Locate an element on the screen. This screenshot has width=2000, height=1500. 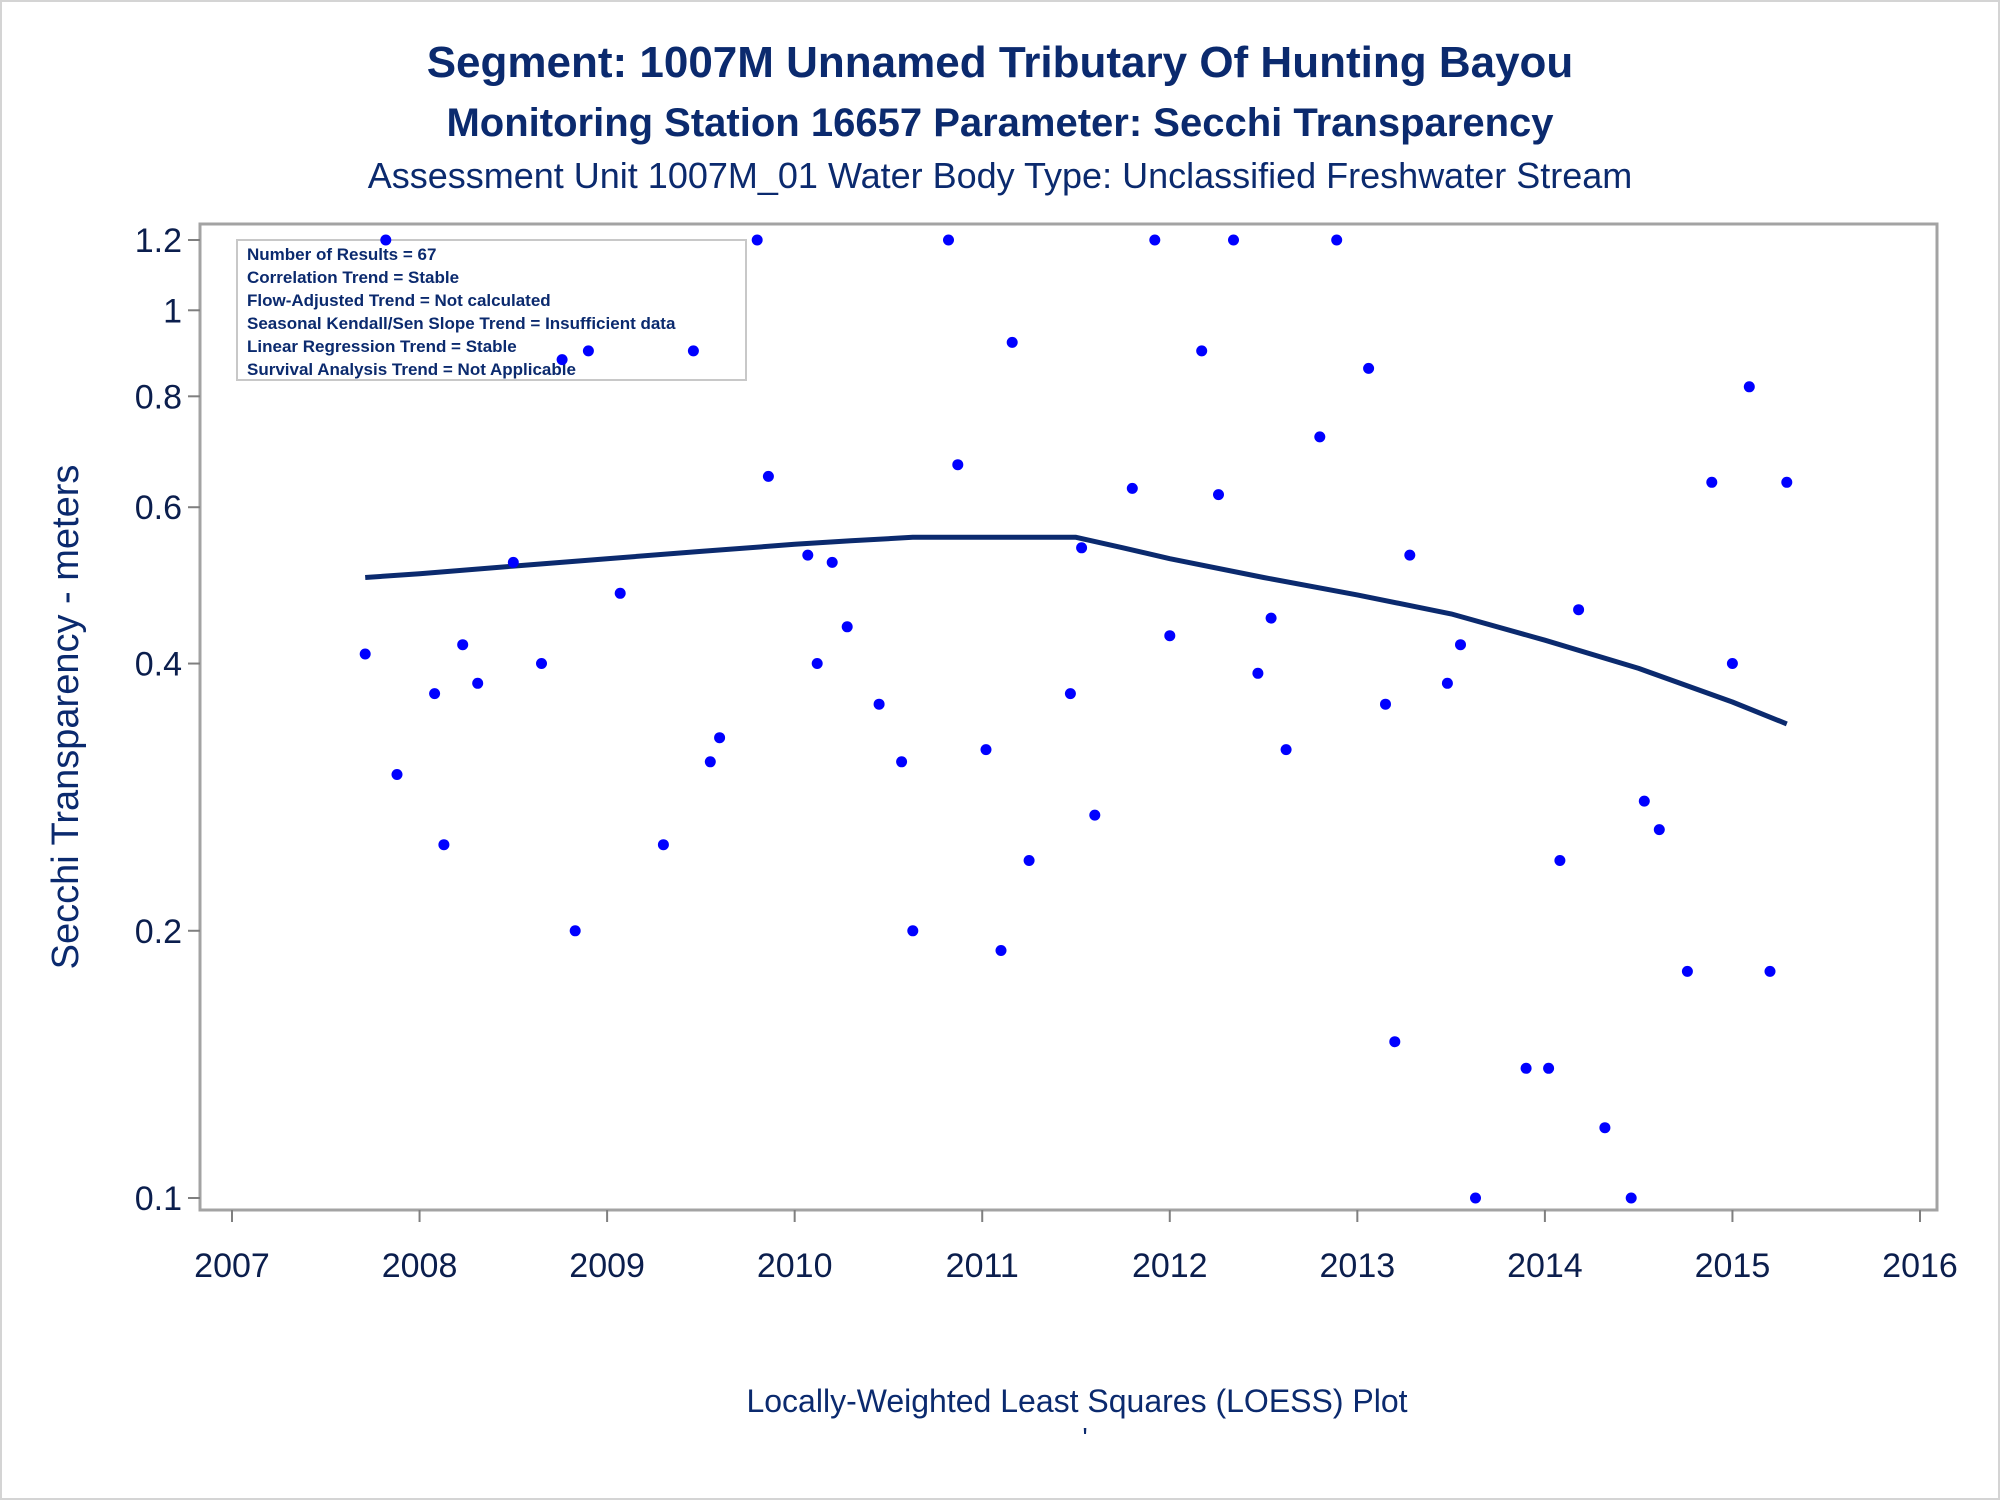
y-axis: 0.1 0.2 0.4 0.6 0.8 1 1.2 is located at coordinates (167, 720).